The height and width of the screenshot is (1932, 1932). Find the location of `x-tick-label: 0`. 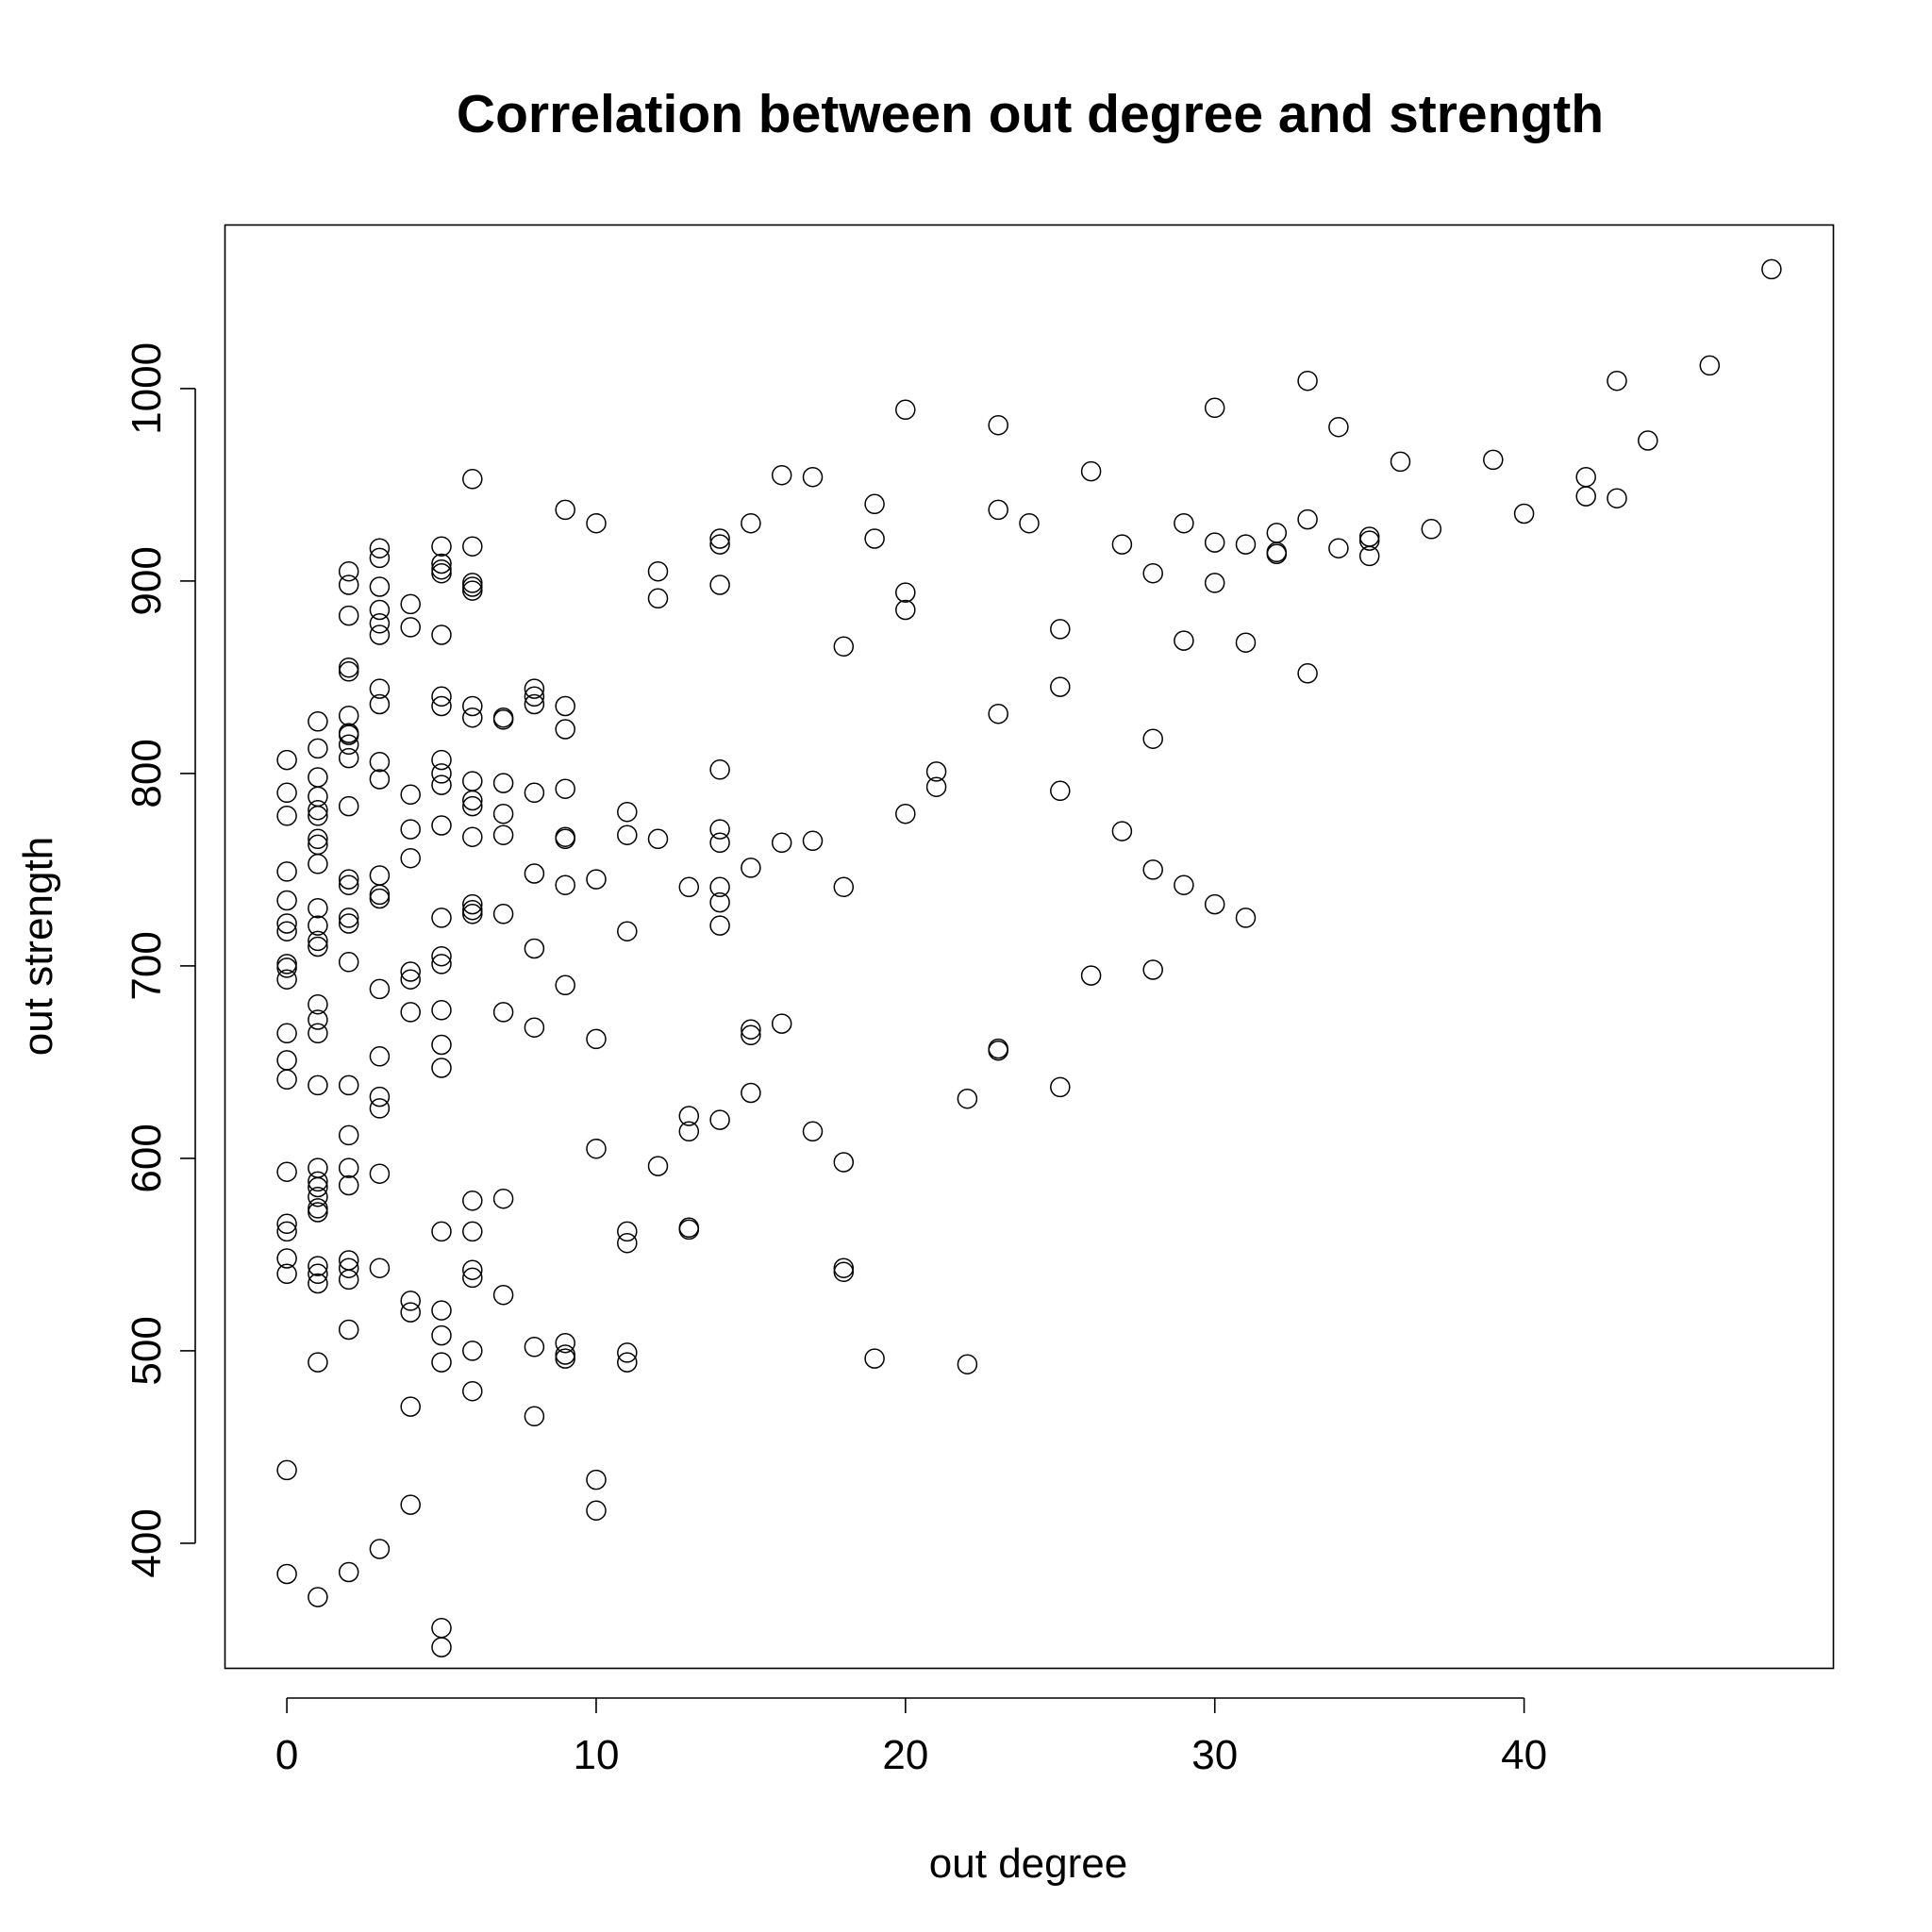

x-tick-label: 0 is located at coordinates (287, 1755).